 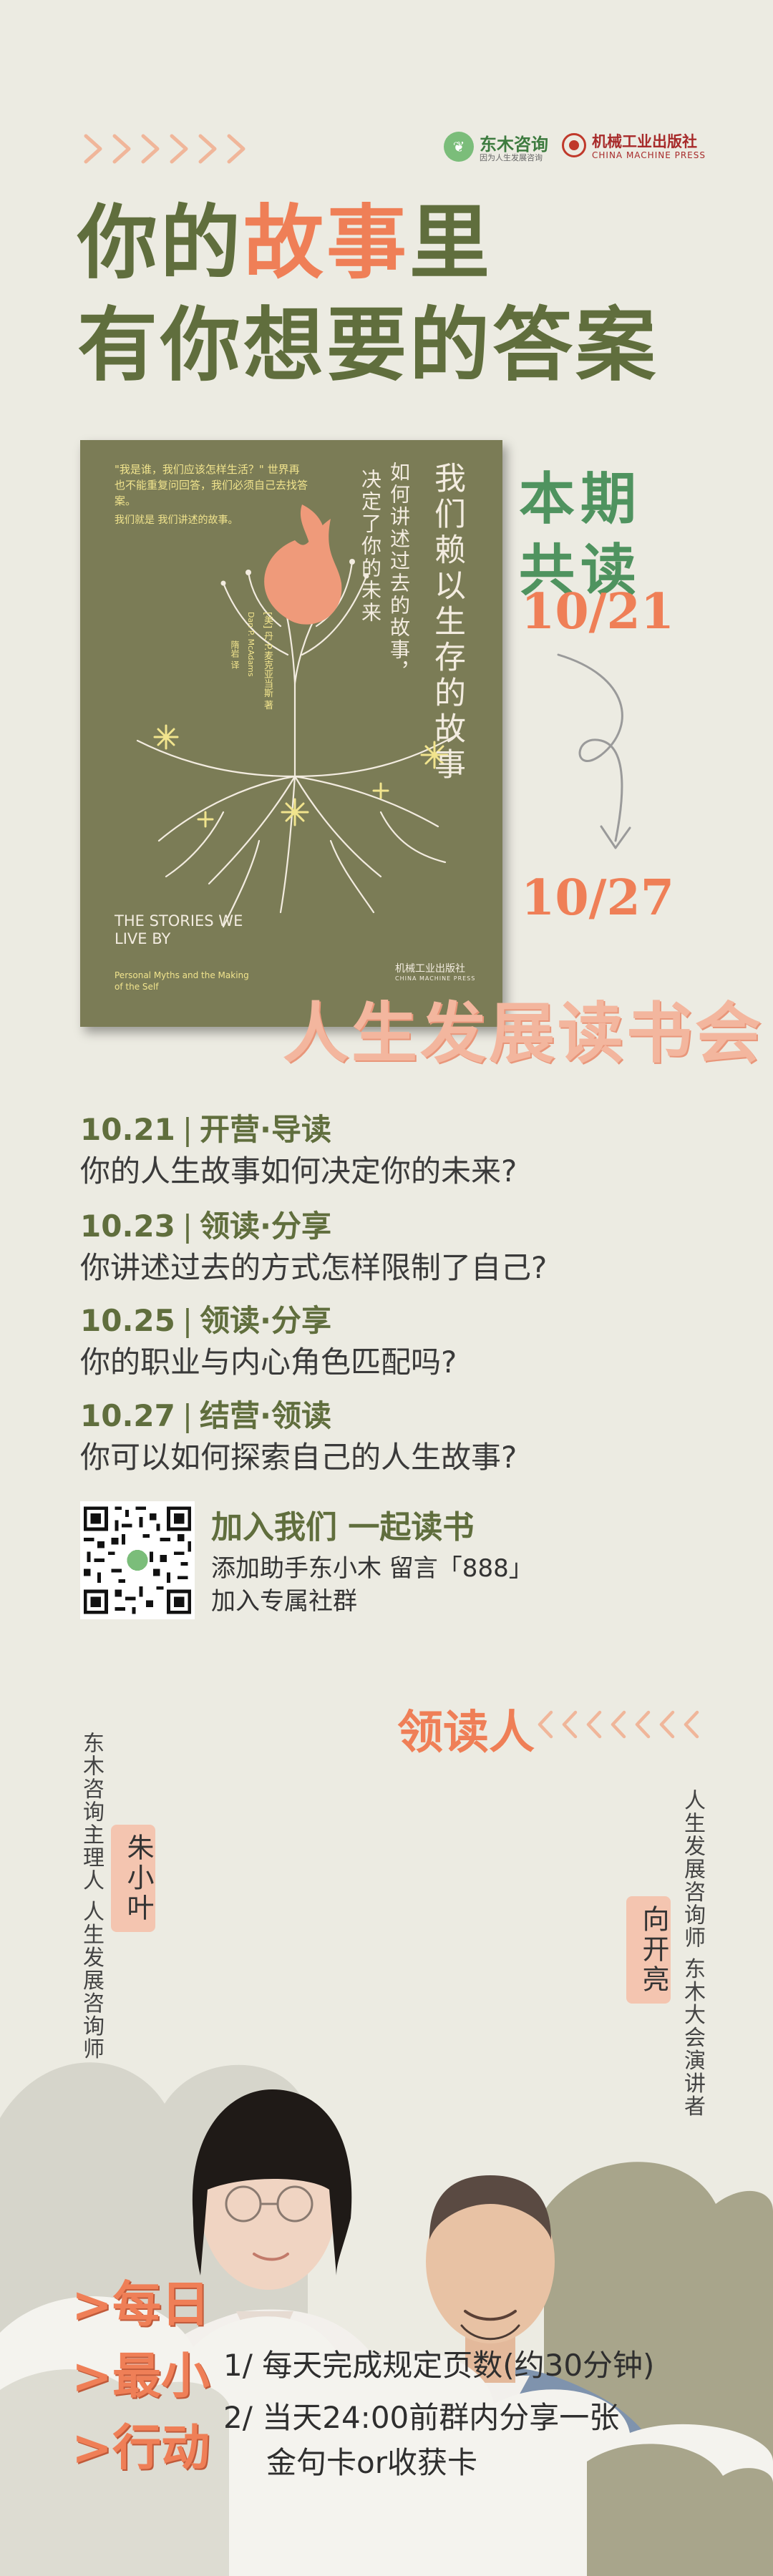 I want to click on schedule-date: 10.23, so click(x=128, y=1226).